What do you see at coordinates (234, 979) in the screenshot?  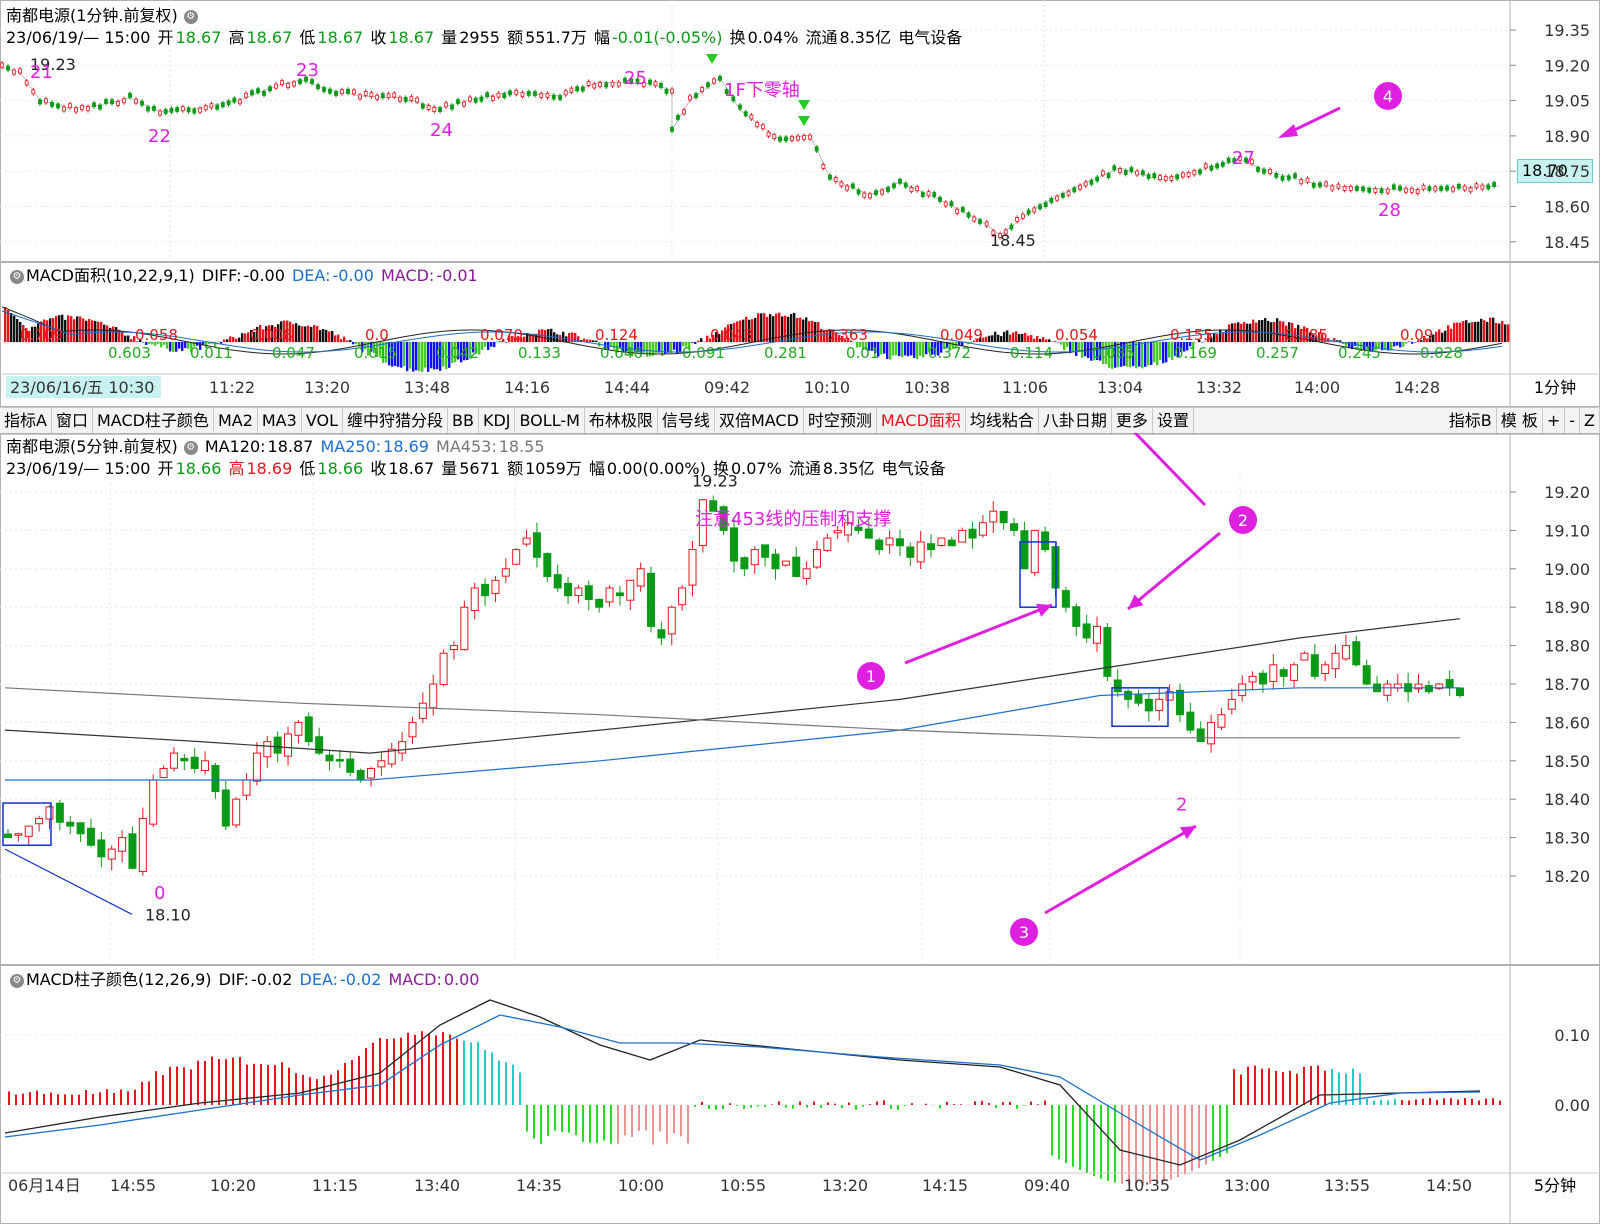 I see `dif-label: DIF:` at bounding box center [234, 979].